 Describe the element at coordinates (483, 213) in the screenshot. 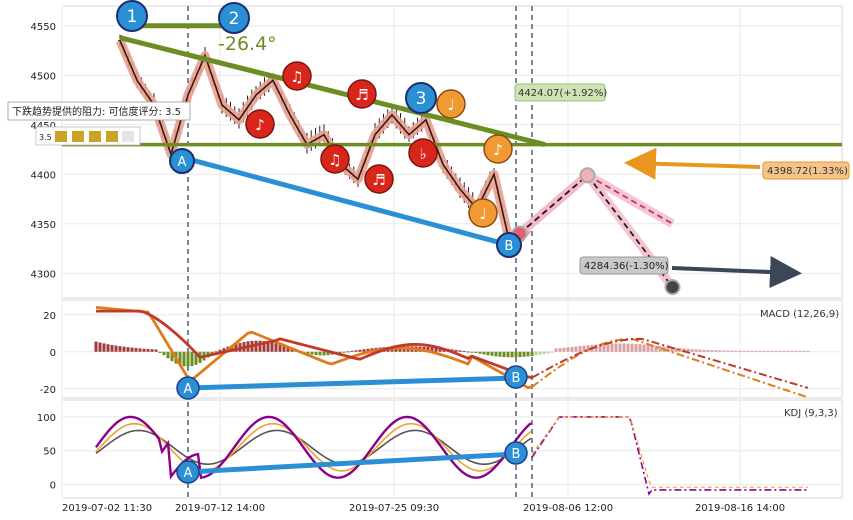

I see `music-note-icon` at that location.